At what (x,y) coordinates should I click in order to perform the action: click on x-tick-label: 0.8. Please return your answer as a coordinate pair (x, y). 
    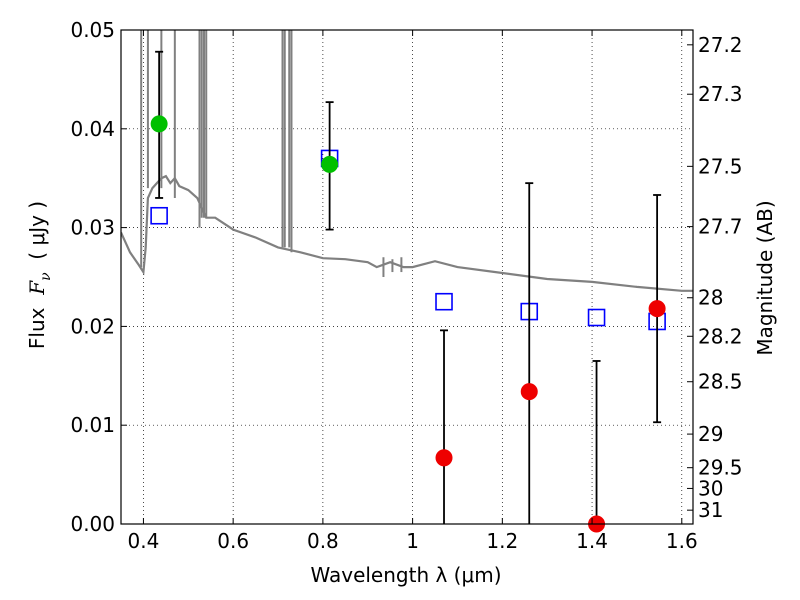
    Looking at the image, I should click on (323, 541).